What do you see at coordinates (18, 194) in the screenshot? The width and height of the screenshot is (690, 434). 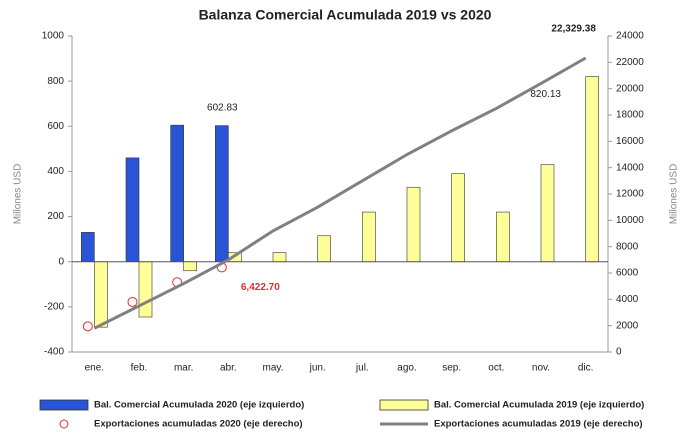 I see `y-axis-label: Millones USD` at bounding box center [18, 194].